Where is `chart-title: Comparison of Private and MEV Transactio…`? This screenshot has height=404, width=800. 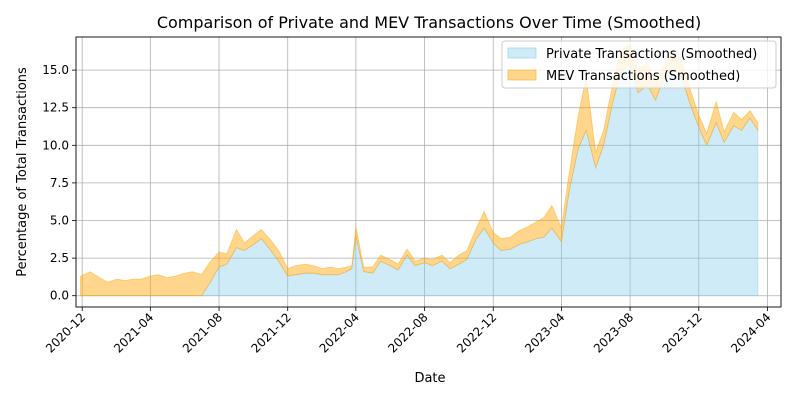 chart-title: Comparison of Private and MEV Transactio… is located at coordinates (429, 22).